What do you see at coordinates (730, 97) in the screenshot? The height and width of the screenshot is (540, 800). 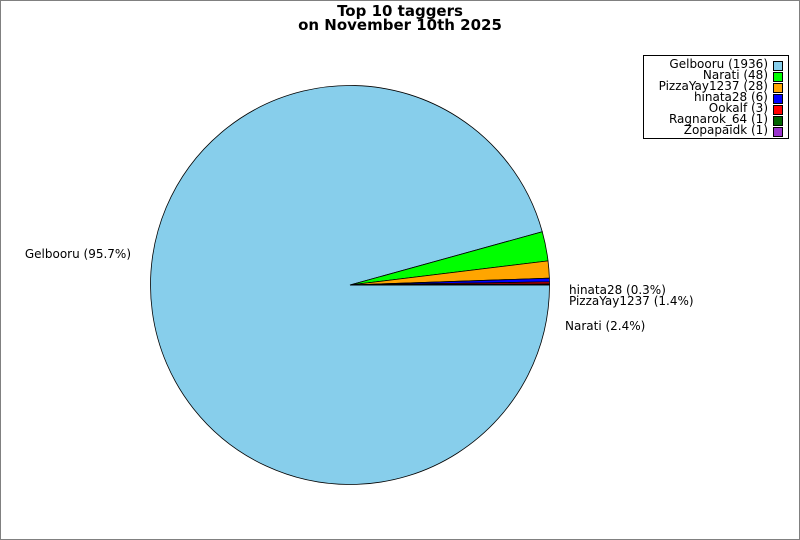 I see `legend-label: hinata28 (6)` at bounding box center [730, 97].